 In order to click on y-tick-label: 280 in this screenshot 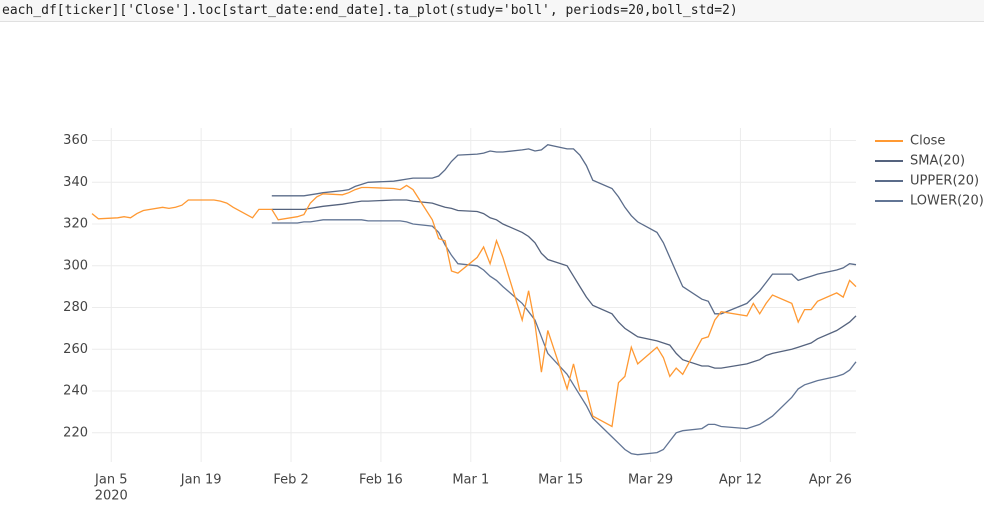, I will do `click(75, 307)`.